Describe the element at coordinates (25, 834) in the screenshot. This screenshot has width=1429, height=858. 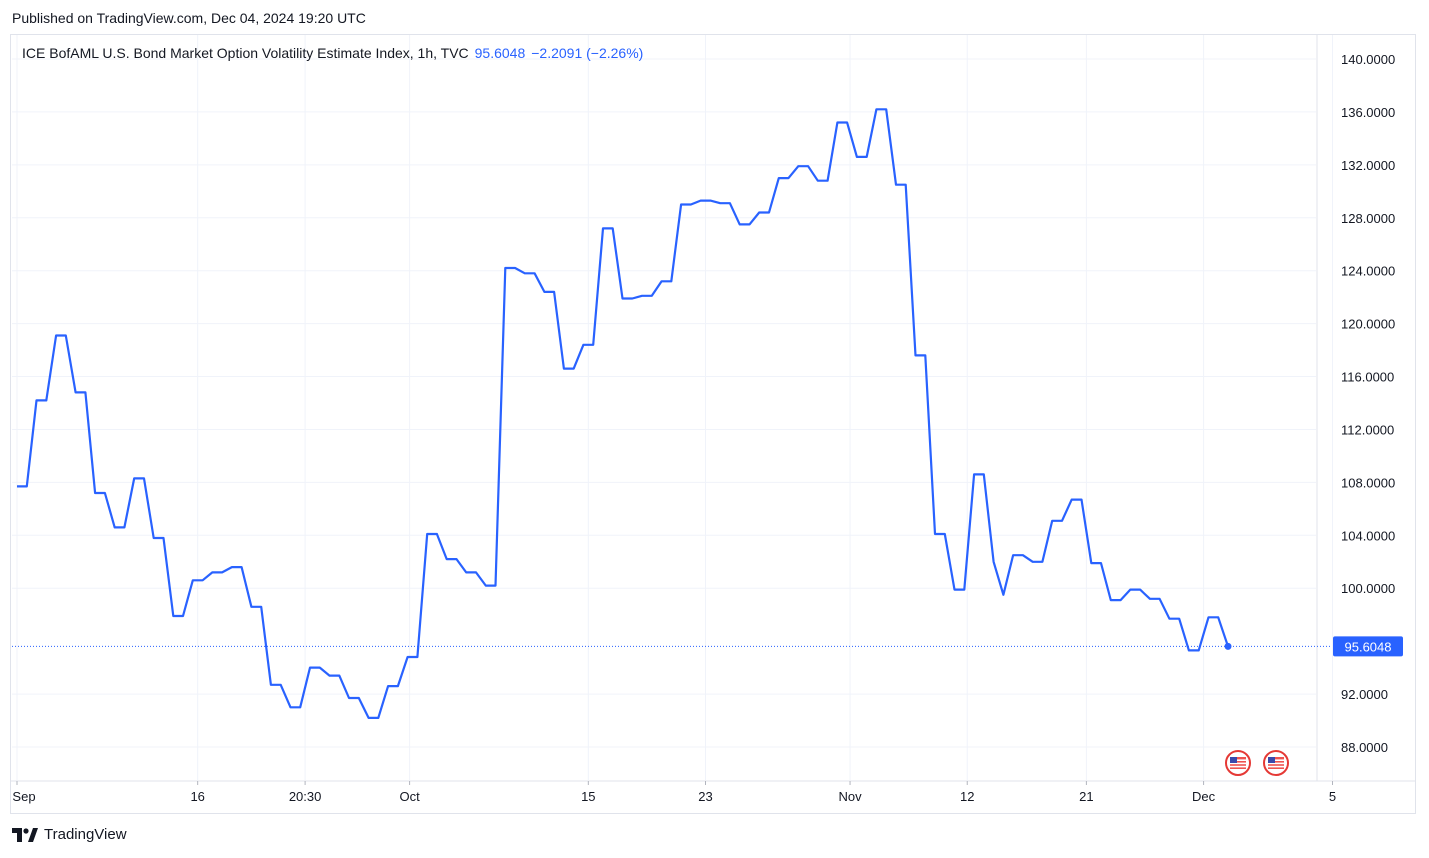
I see `tradingview-logo-icon` at that location.